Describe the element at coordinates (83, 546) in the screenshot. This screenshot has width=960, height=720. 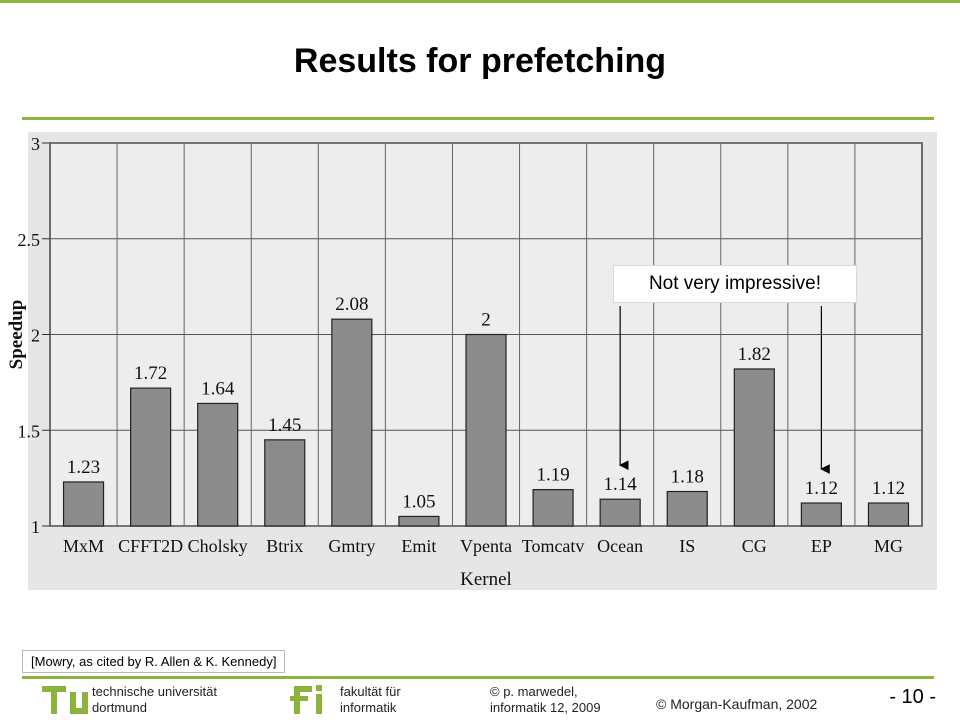
I see `x-tick-label: MxM` at that location.